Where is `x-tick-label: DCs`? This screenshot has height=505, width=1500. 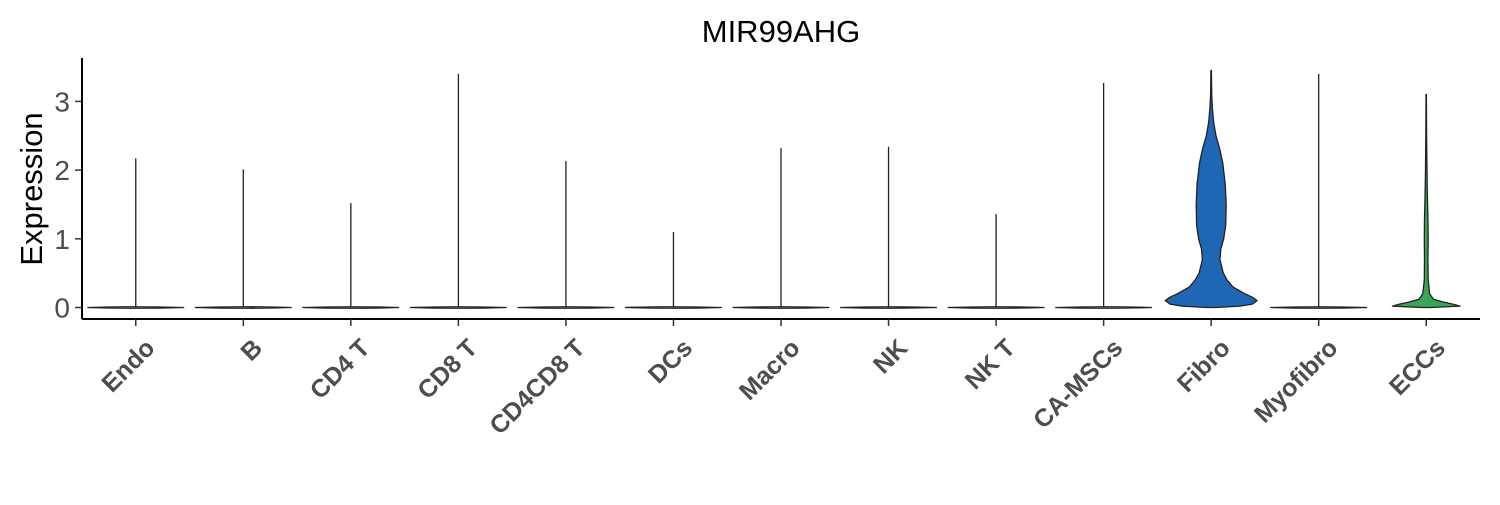
x-tick-label: DCs is located at coordinates (670, 361).